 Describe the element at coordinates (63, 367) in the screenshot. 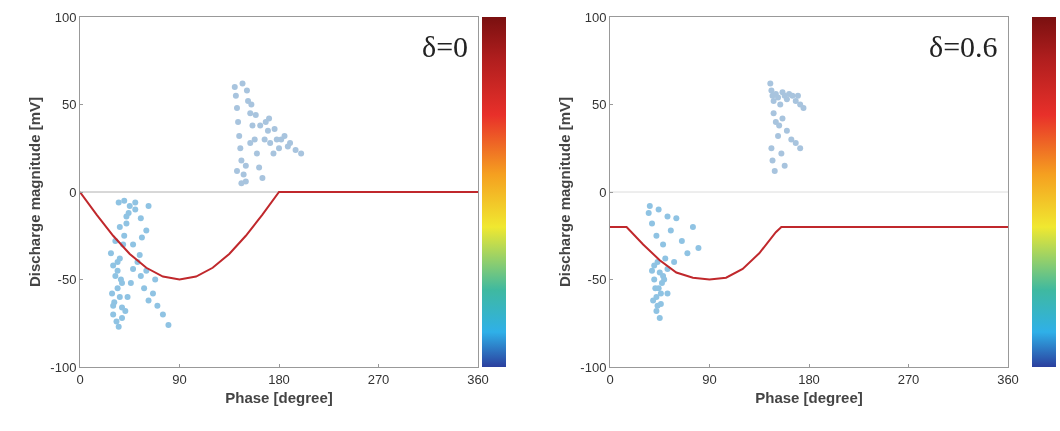

I see `y-tick-label: -100` at that location.